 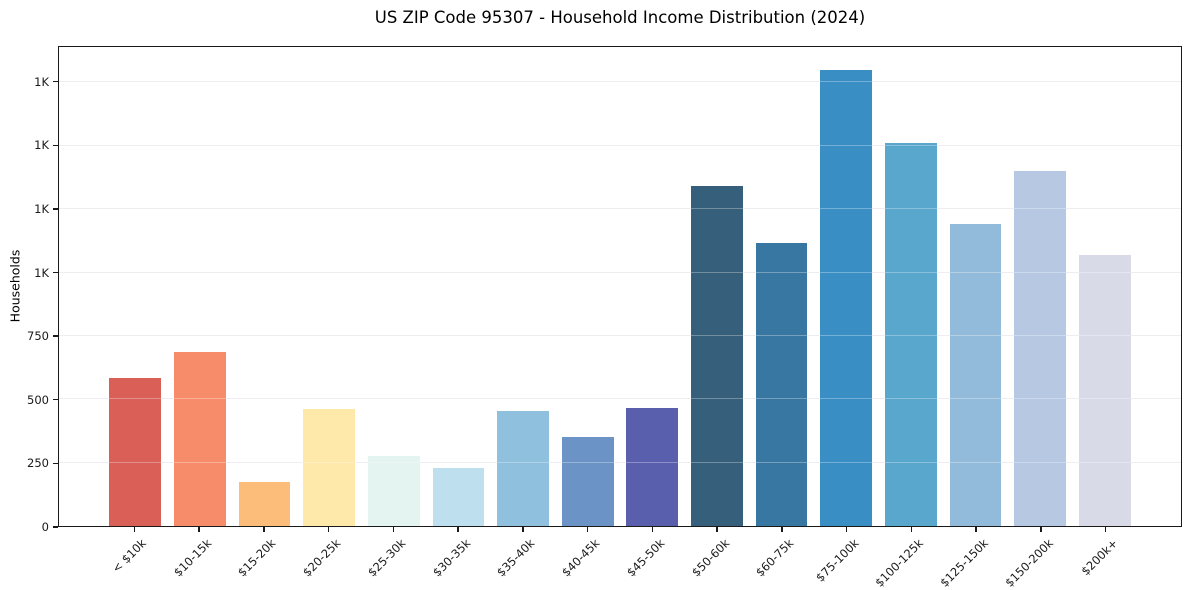 I want to click on bar-150-200k, so click(x=1040, y=348).